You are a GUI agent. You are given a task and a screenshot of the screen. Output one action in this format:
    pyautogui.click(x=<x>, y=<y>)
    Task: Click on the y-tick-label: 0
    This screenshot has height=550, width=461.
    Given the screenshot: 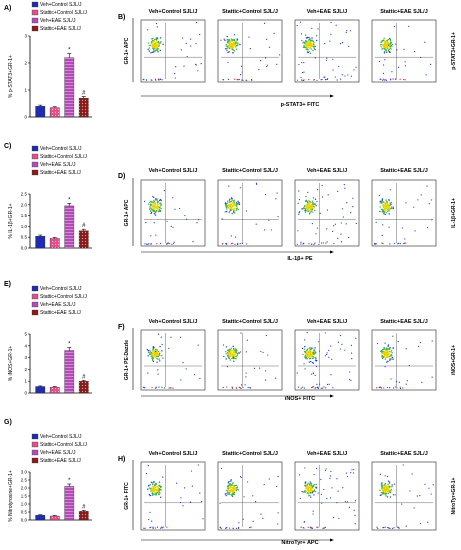 What is the action you would take?
    pyautogui.click(x=25, y=393)
    